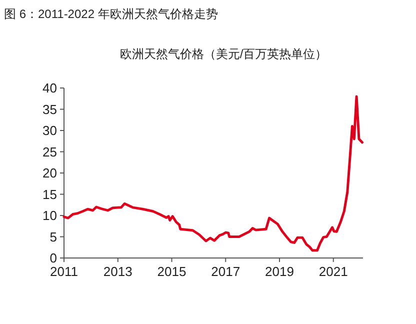 The width and height of the screenshot is (416, 324). What do you see at coordinates (117, 271) in the screenshot?
I see `x-tick-label: 2013` at bounding box center [117, 271].